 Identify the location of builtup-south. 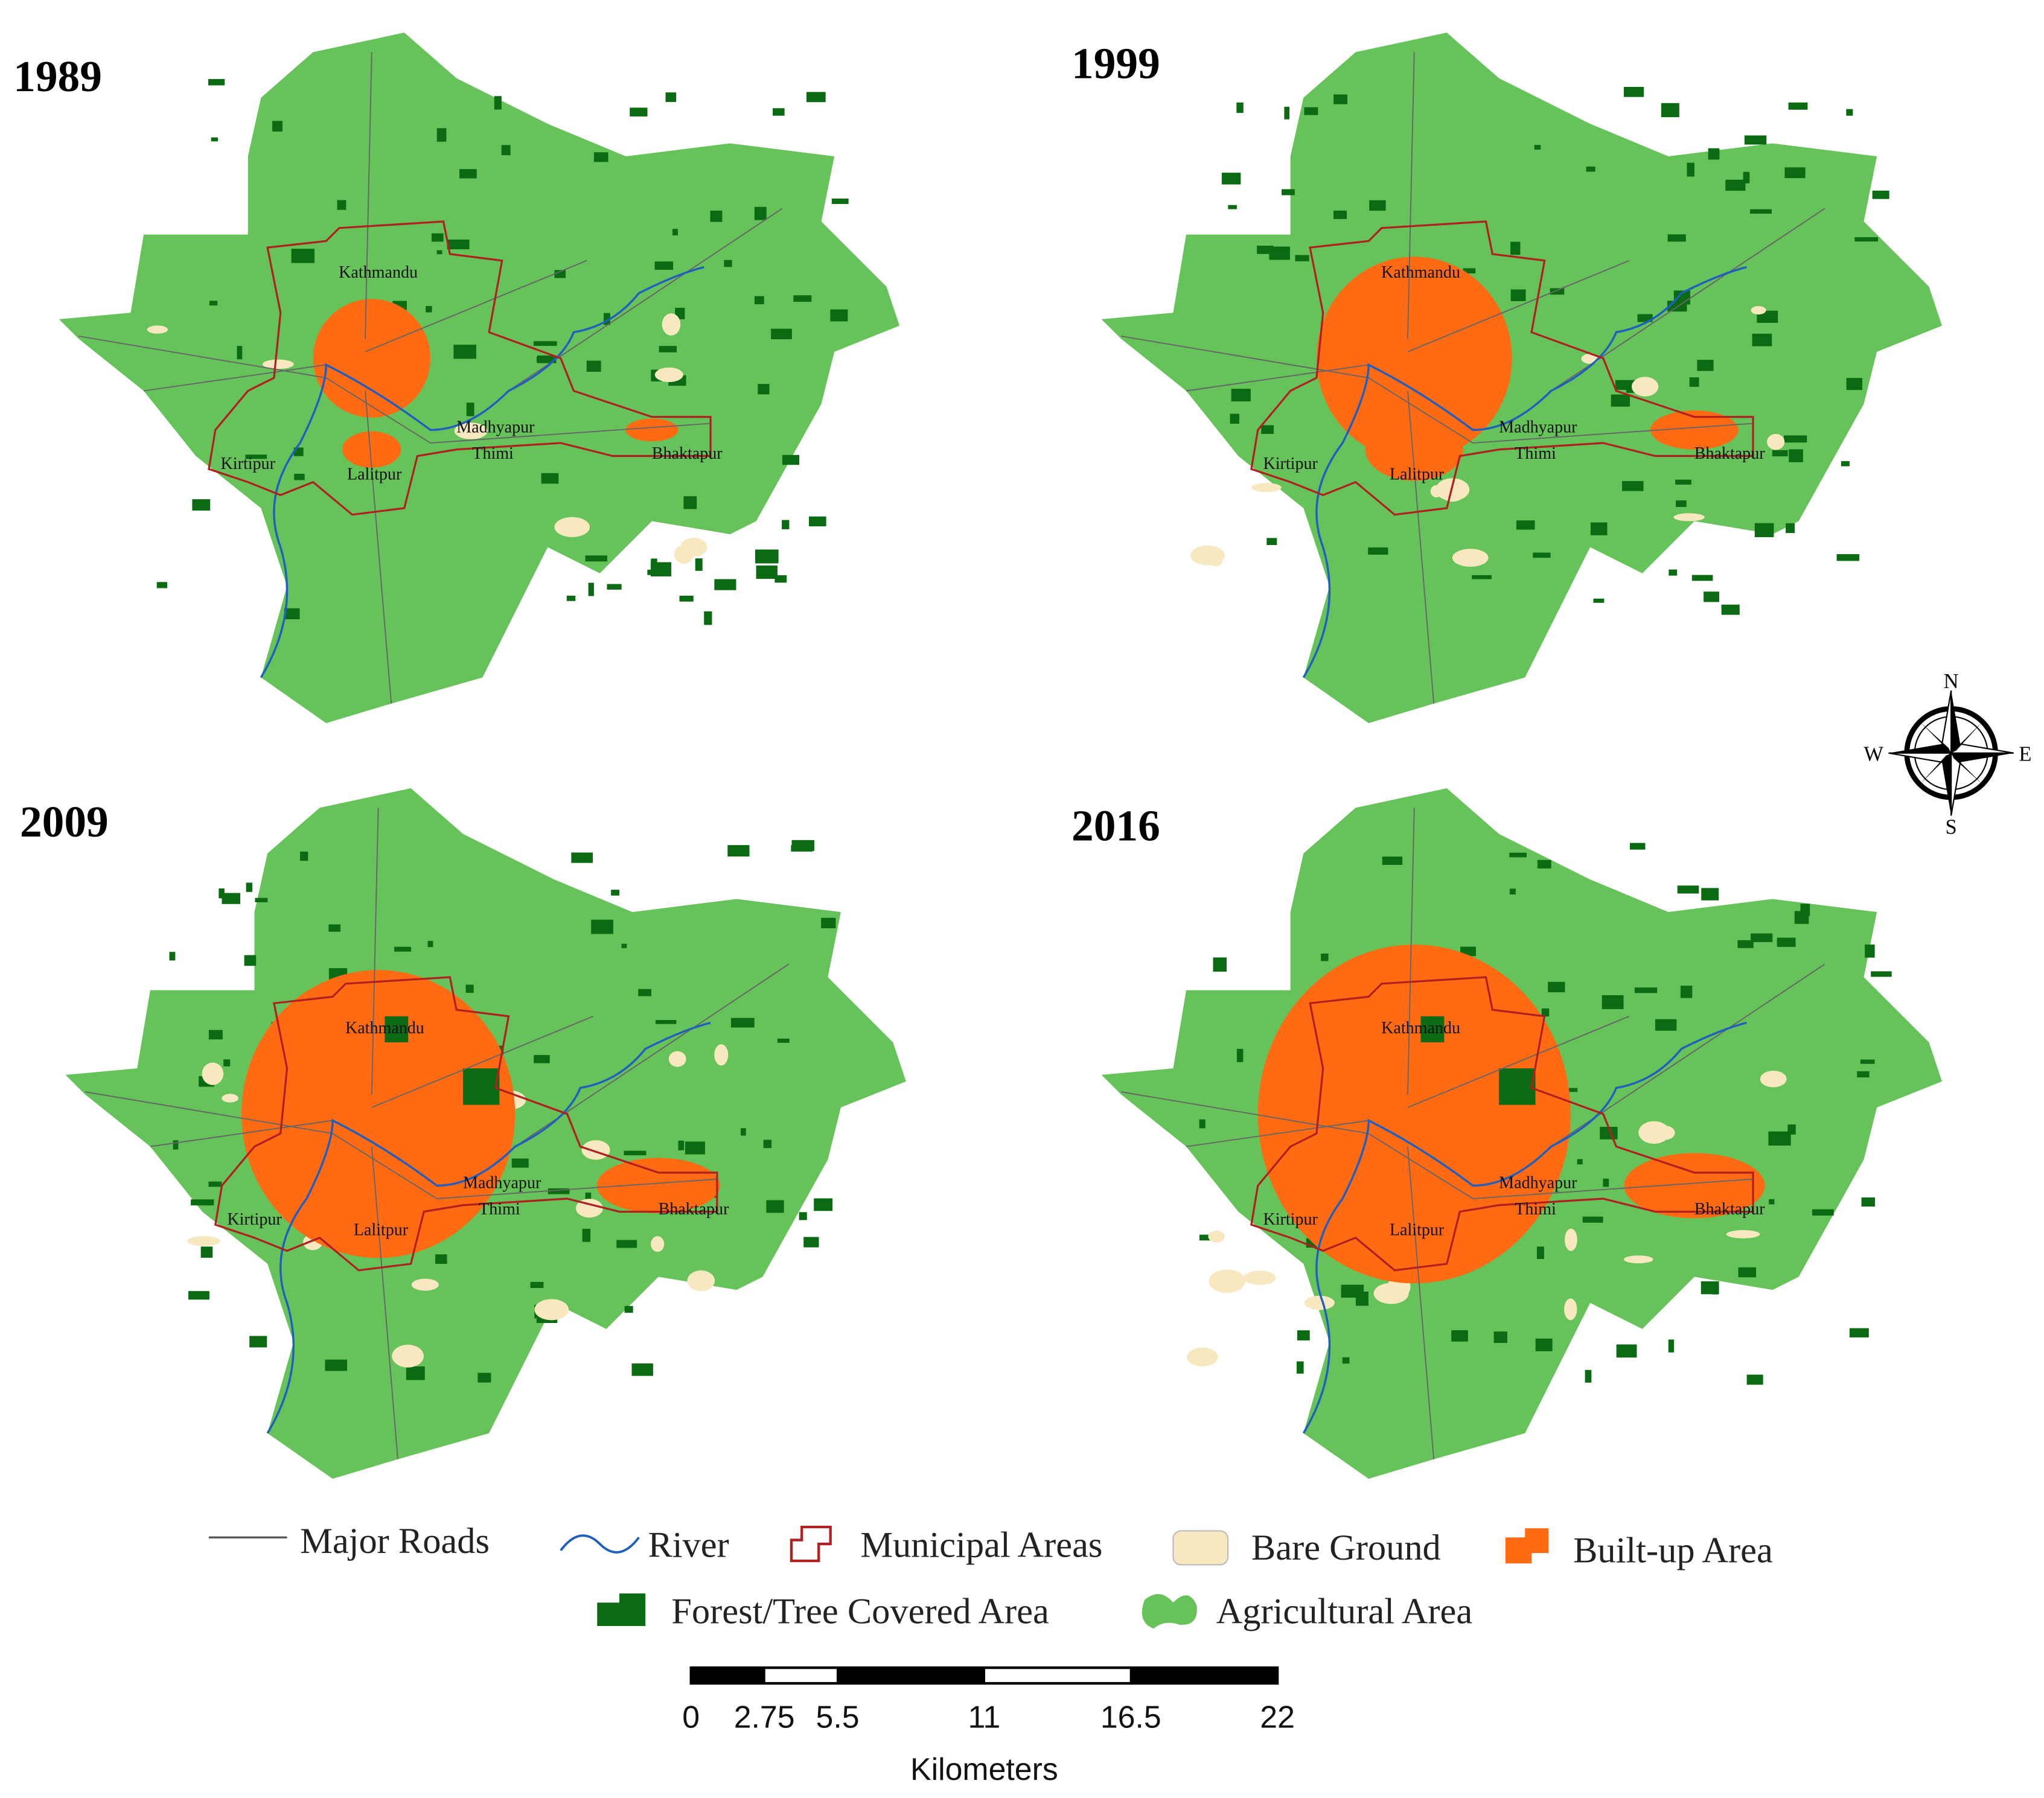
(1414, 1205).